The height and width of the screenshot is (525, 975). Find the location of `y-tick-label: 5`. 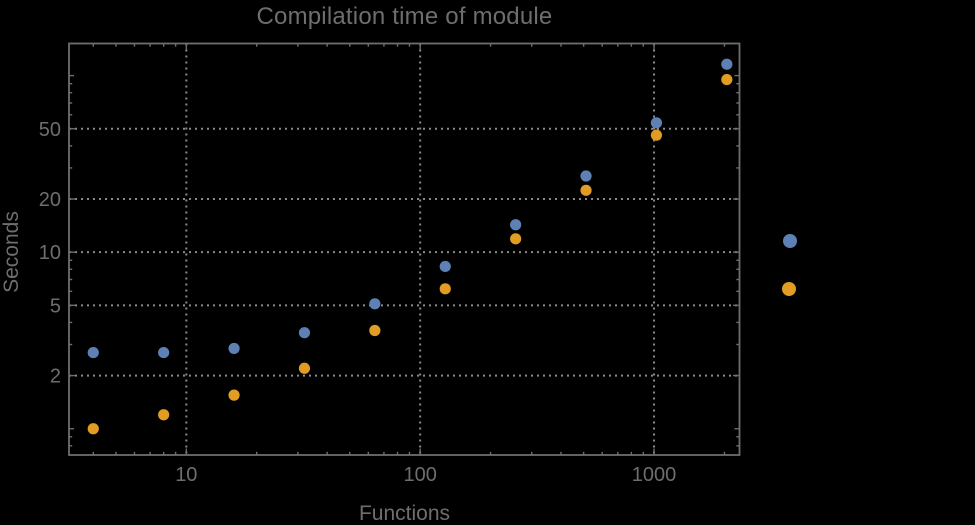

y-tick-label: 5 is located at coordinates (55, 306).